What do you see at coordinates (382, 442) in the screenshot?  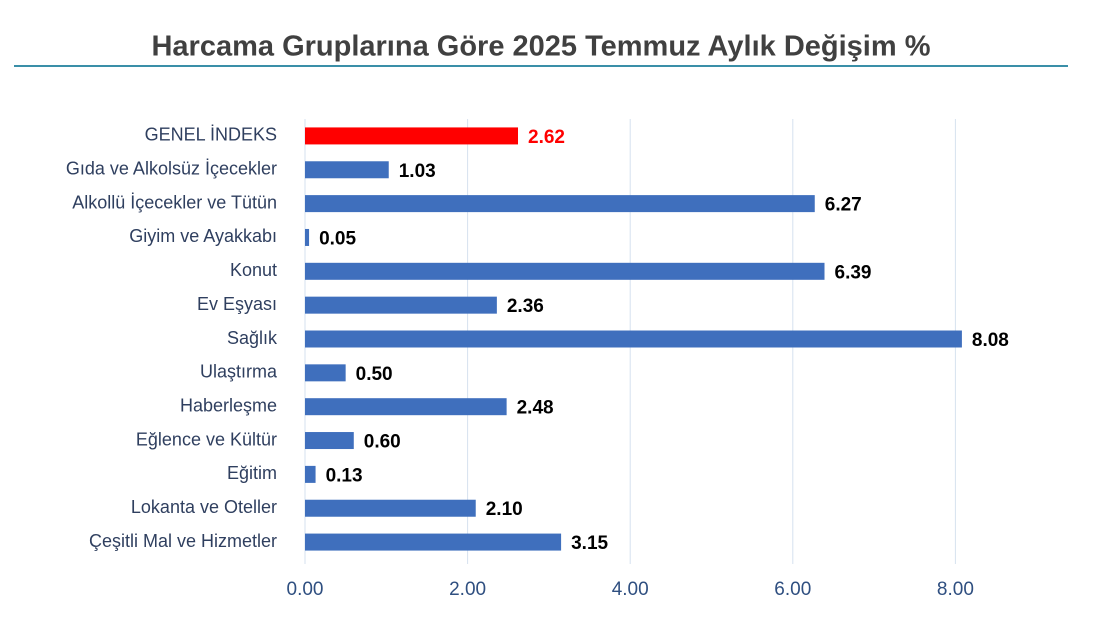 I see `value-label: 0.60` at bounding box center [382, 442].